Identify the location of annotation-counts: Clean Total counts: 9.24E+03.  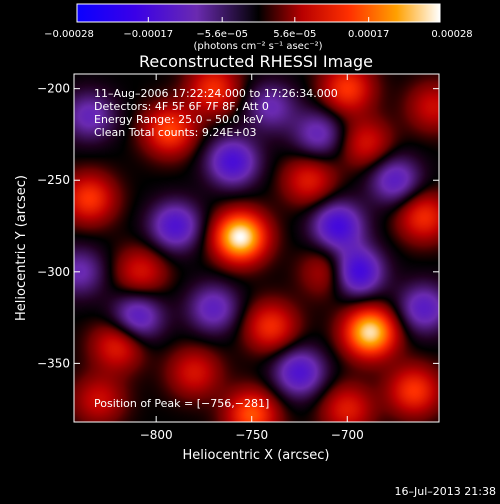
(175, 132).